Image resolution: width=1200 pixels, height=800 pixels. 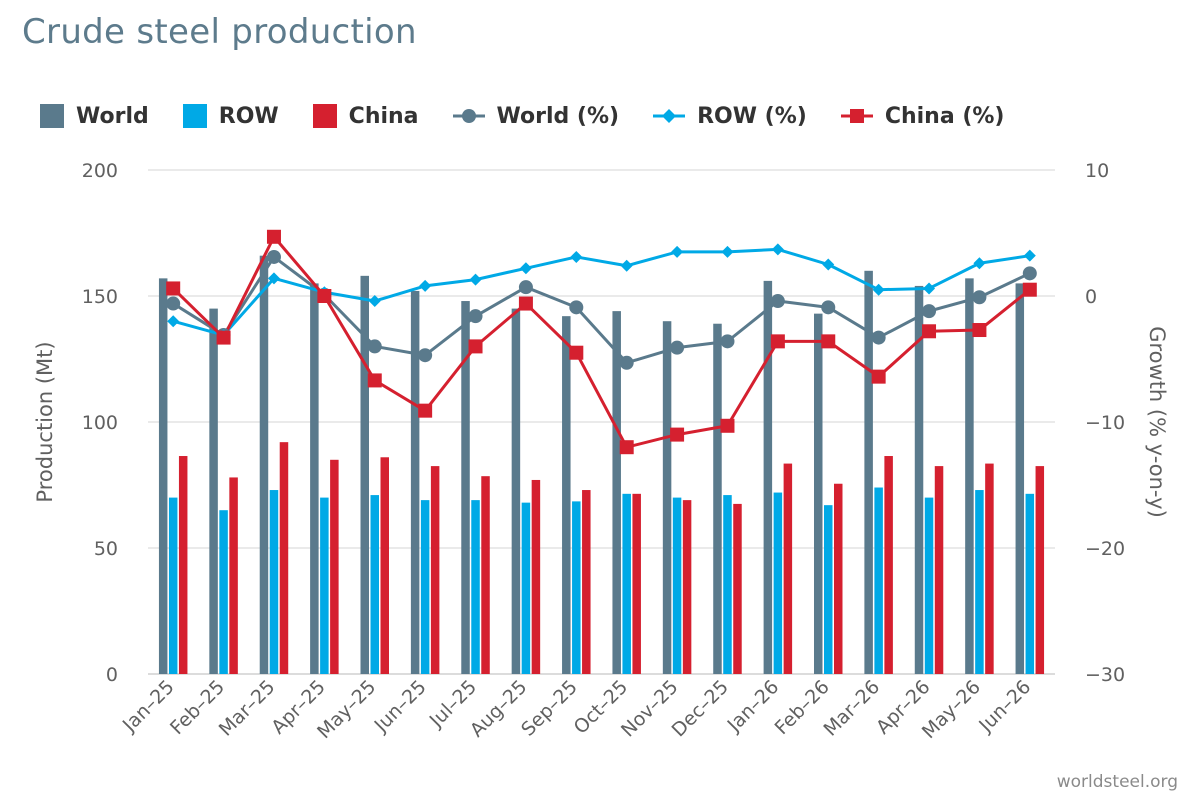 I want to click on legend-label-row-pct: ROW (%), so click(x=752, y=116).